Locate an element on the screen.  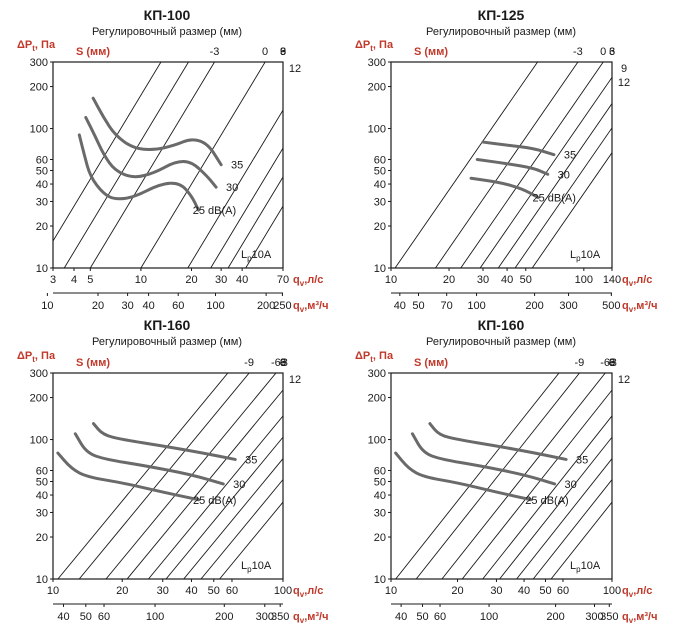
x2-tick-label: 500 is located at coordinates (611, 306).